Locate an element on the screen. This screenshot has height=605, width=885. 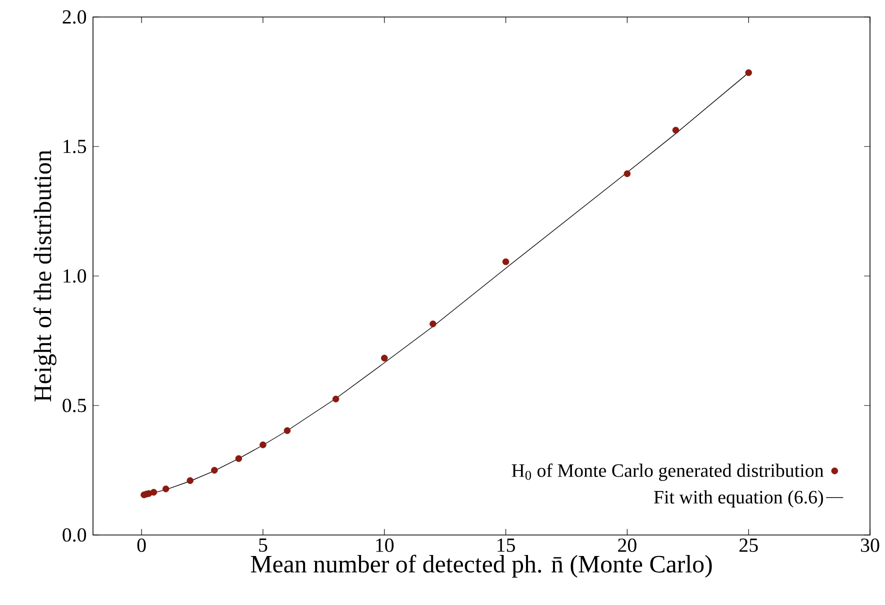
legend-label: H$_{0}$ of Monte Carlo generated distribution is located at coordinates (668, 472).